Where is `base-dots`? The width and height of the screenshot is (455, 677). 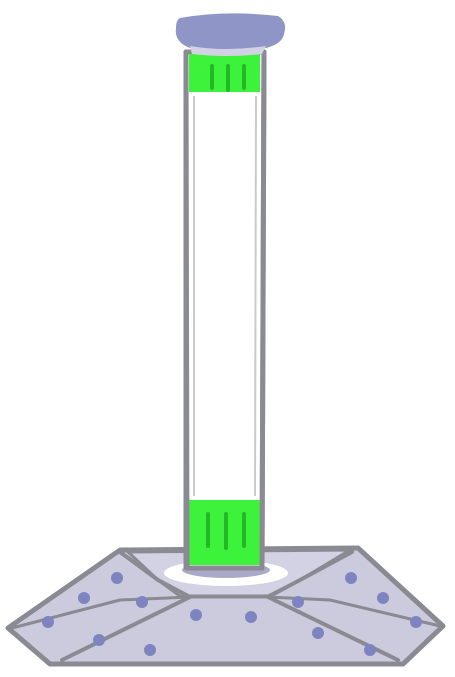 base-dots is located at coordinates (232, 614).